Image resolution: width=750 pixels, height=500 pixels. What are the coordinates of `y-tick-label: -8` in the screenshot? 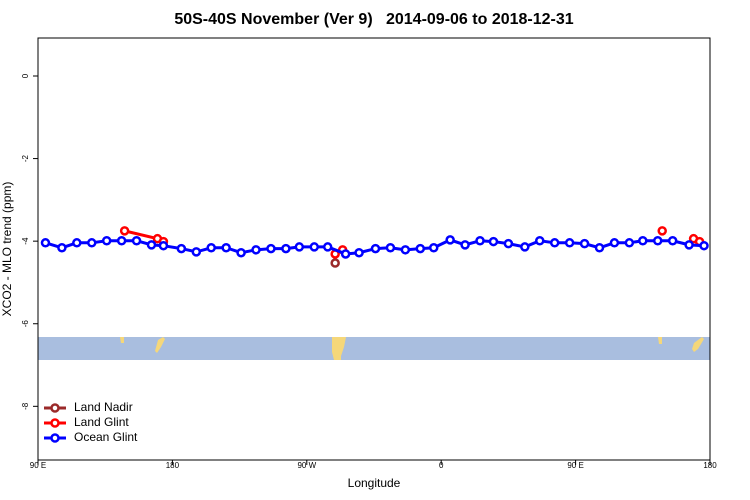 It's located at (25, 406).